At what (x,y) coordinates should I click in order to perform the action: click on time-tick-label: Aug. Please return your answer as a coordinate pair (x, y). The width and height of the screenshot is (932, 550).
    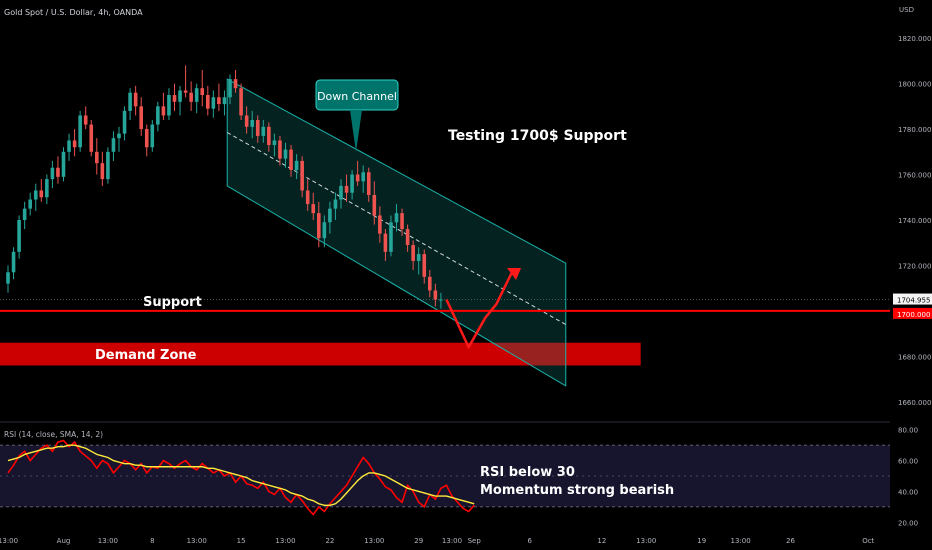
    Looking at the image, I should click on (64, 541).